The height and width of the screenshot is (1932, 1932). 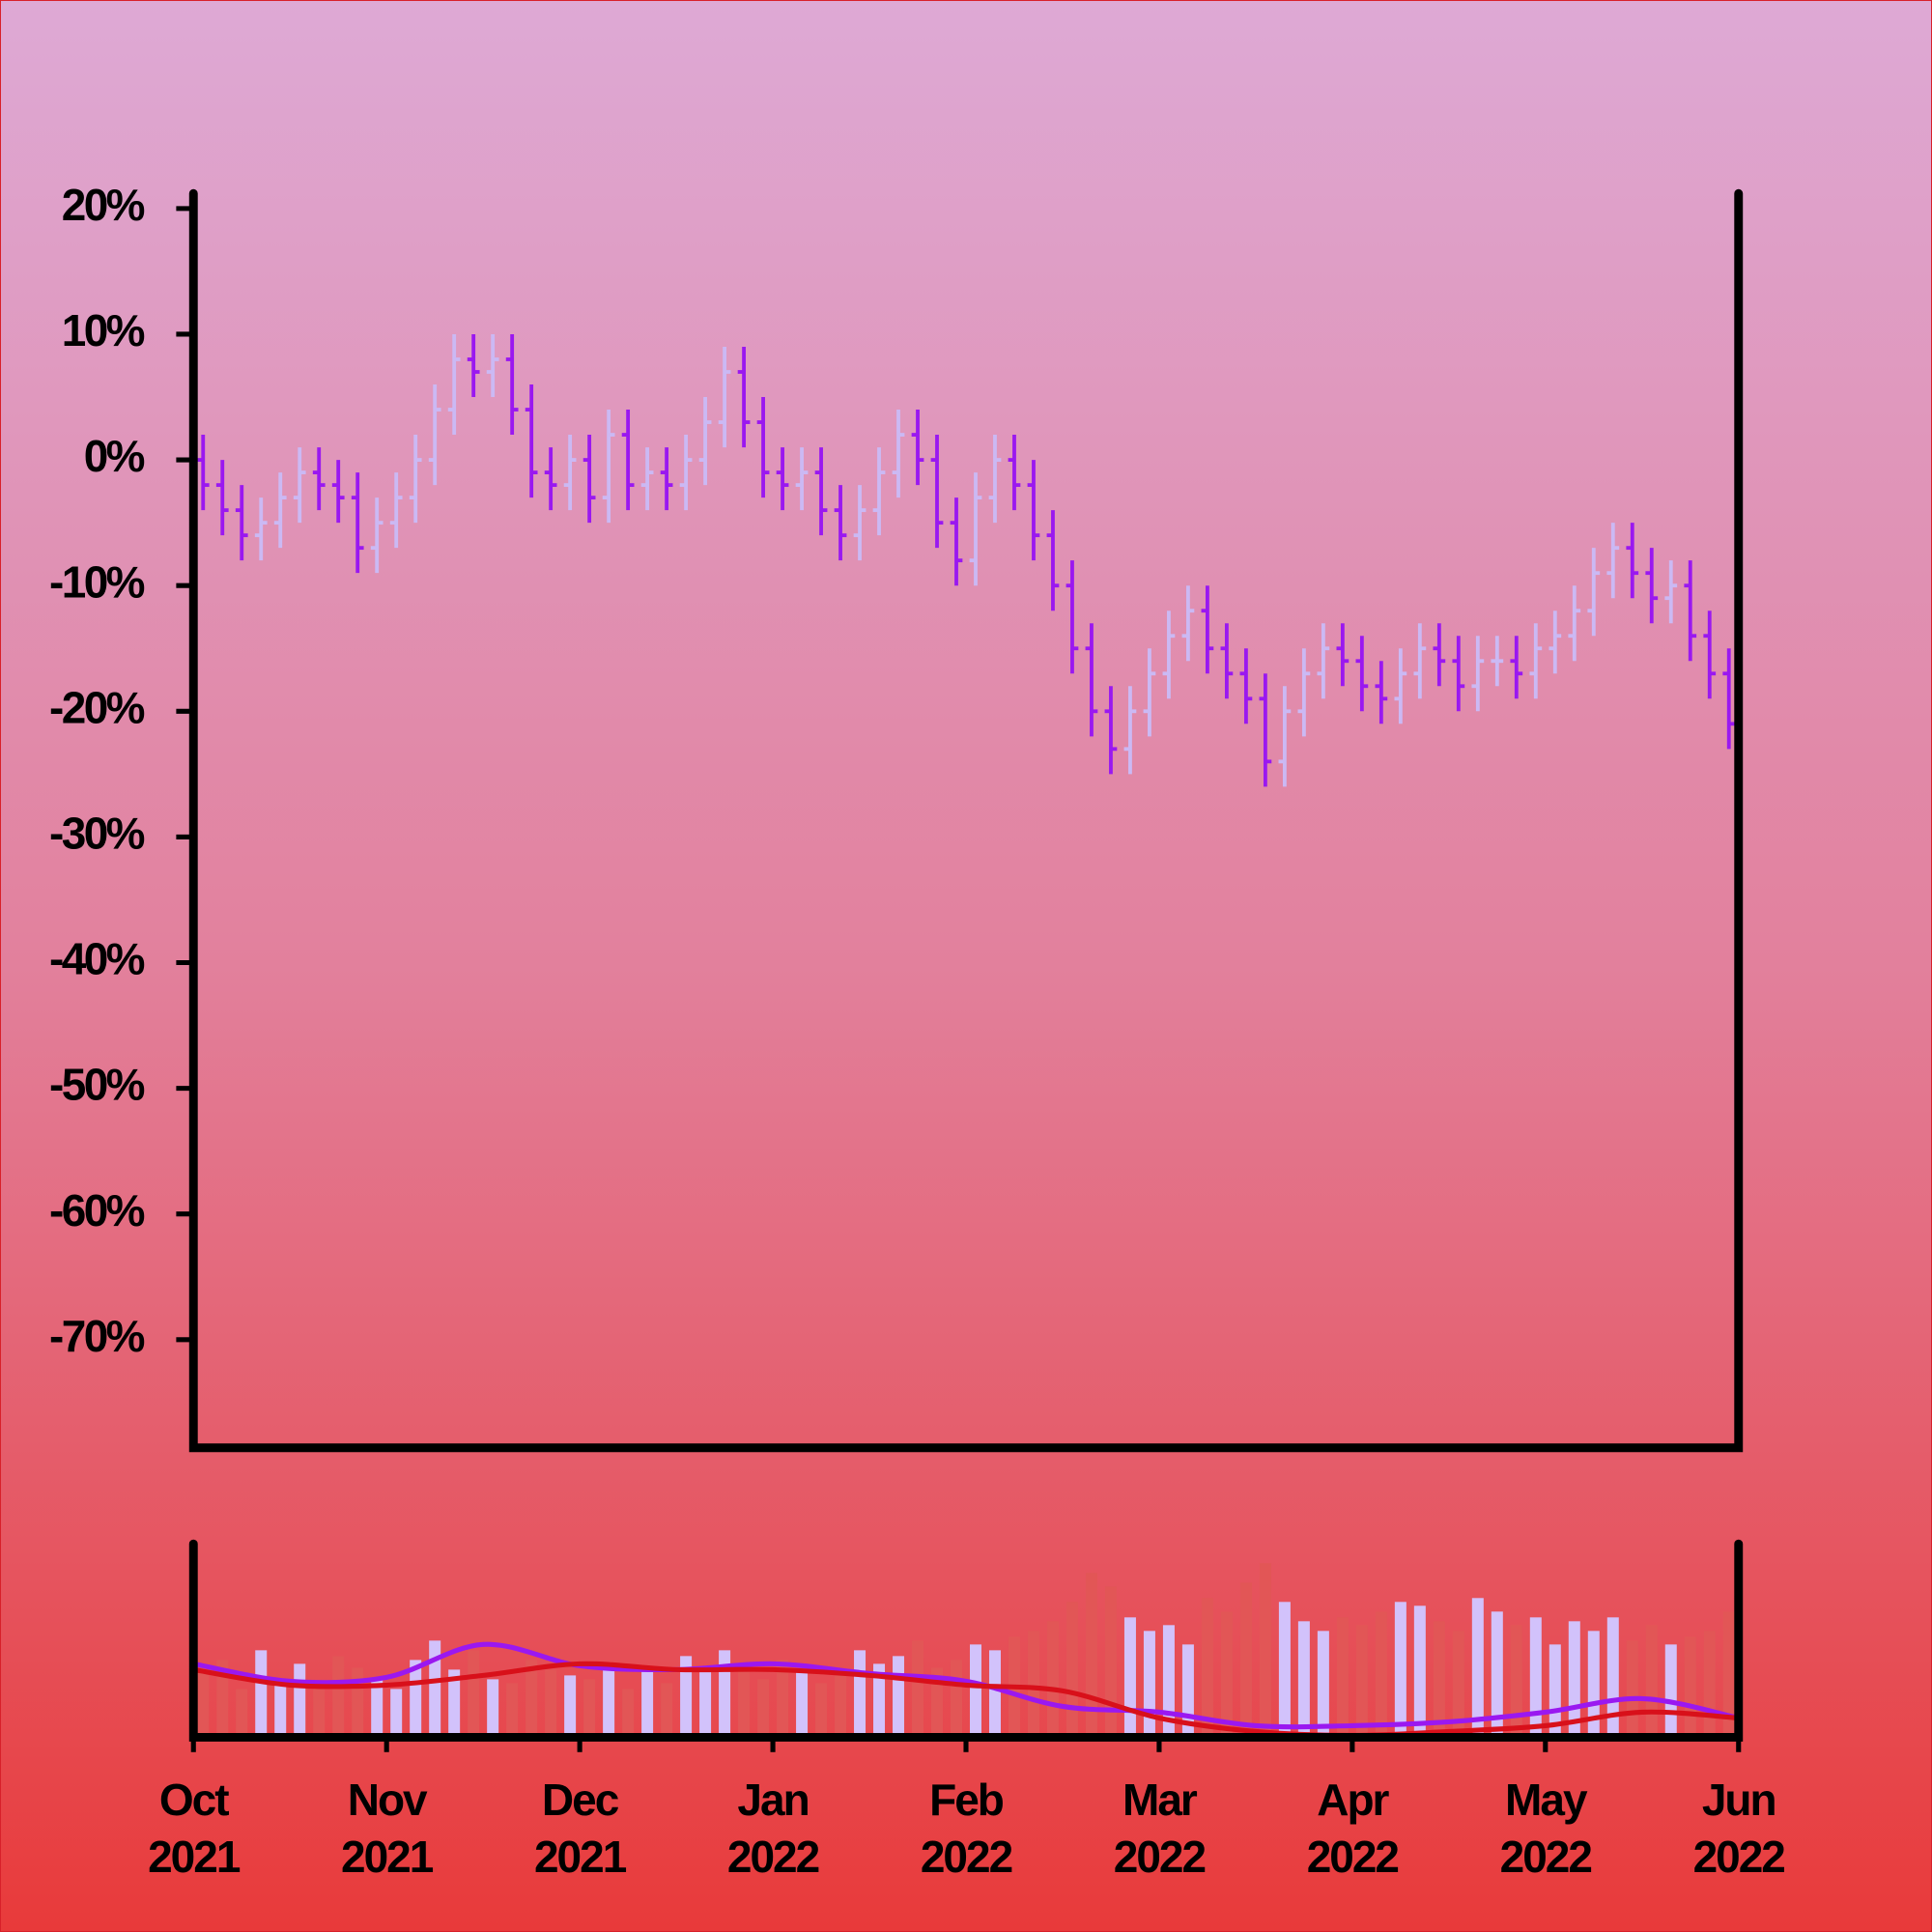 I want to click on y-tick-label: -70%, so click(x=97, y=1336).